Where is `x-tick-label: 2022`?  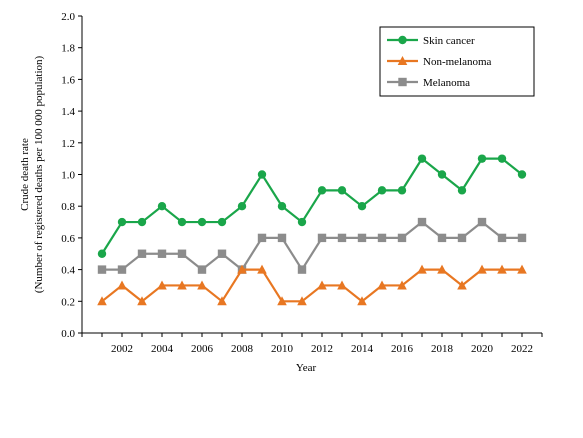 x-tick-label: 2022 is located at coordinates (522, 349).